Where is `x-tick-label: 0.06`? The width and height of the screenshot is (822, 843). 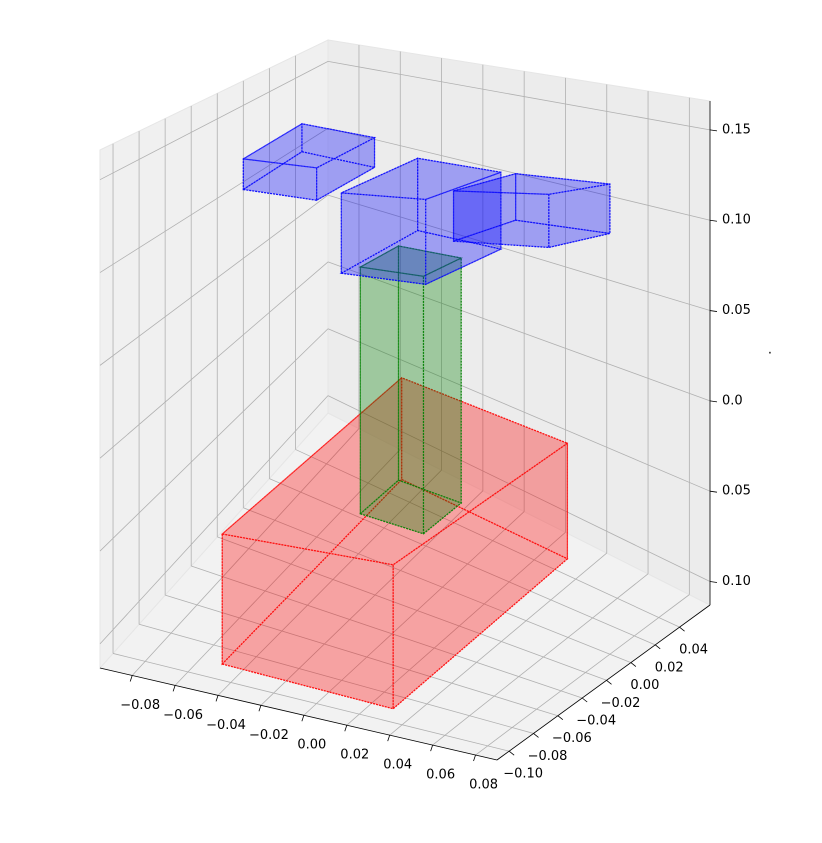 x-tick-label: 0.06 is located at coordinates (440, 775).